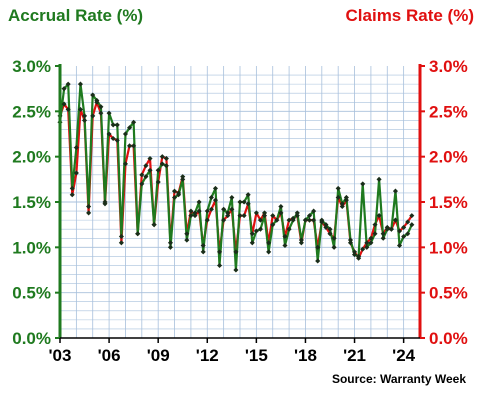 The width and height of the screenshot is (480, 400). I want to click on left-tick-label: 1.0%, so click(31, 247).